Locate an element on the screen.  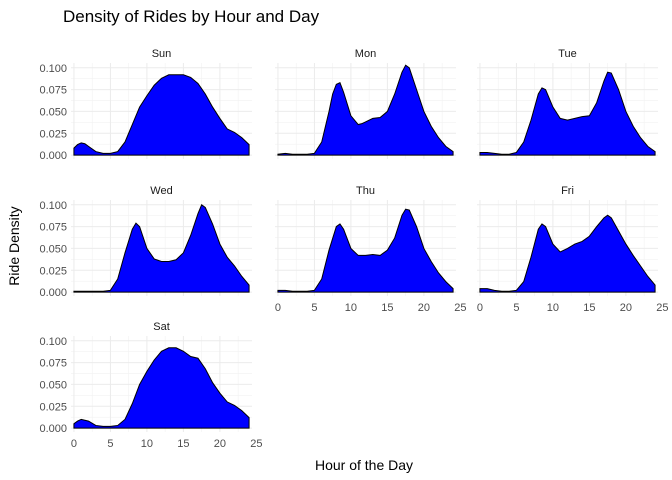
facet-fri: Fri 0 5 10 15 20 25 is located at coordinates (573, 249).